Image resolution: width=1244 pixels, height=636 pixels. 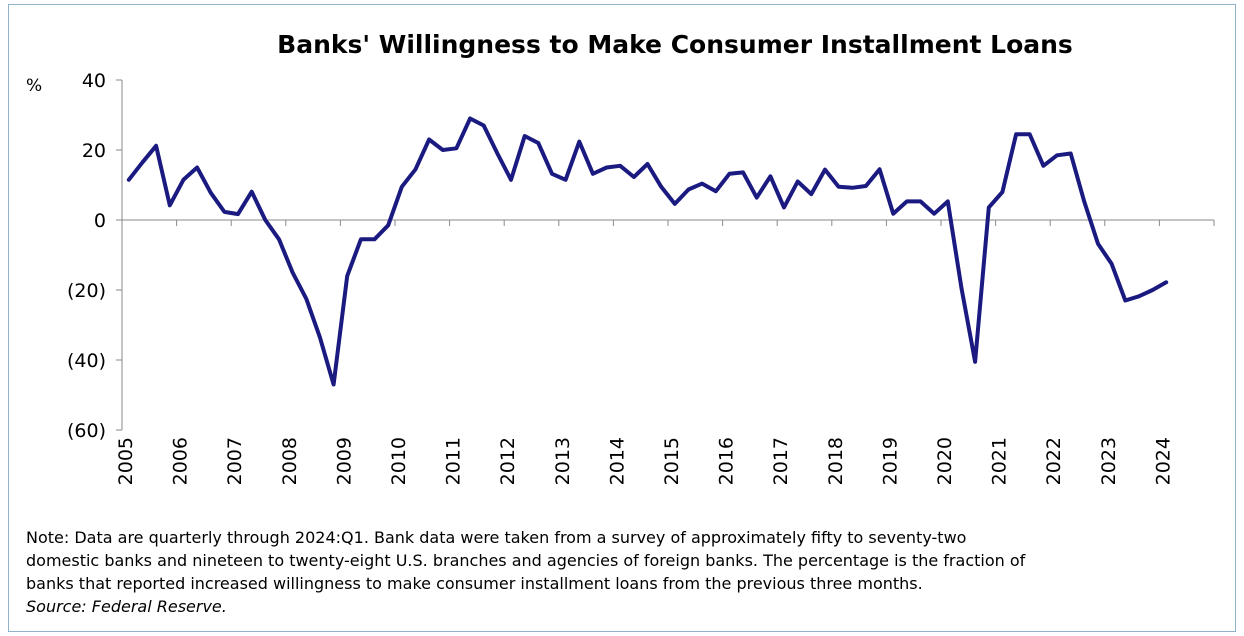 What do you see at coordinates (86, 431) in the screenshot?
I see `y-tick-label: (60)` at bounding box center [86, 431].